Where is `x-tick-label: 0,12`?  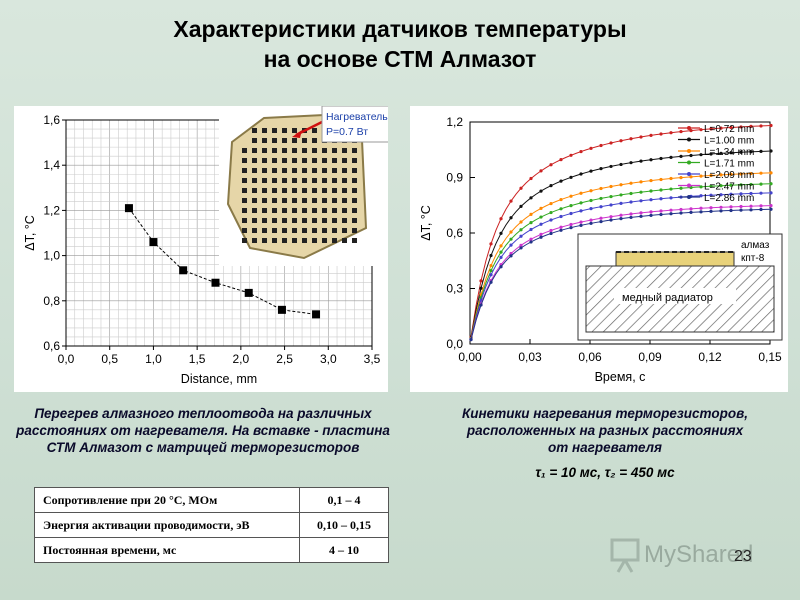 x-tick-label: 0,12 is located at coordinates (710, 357).